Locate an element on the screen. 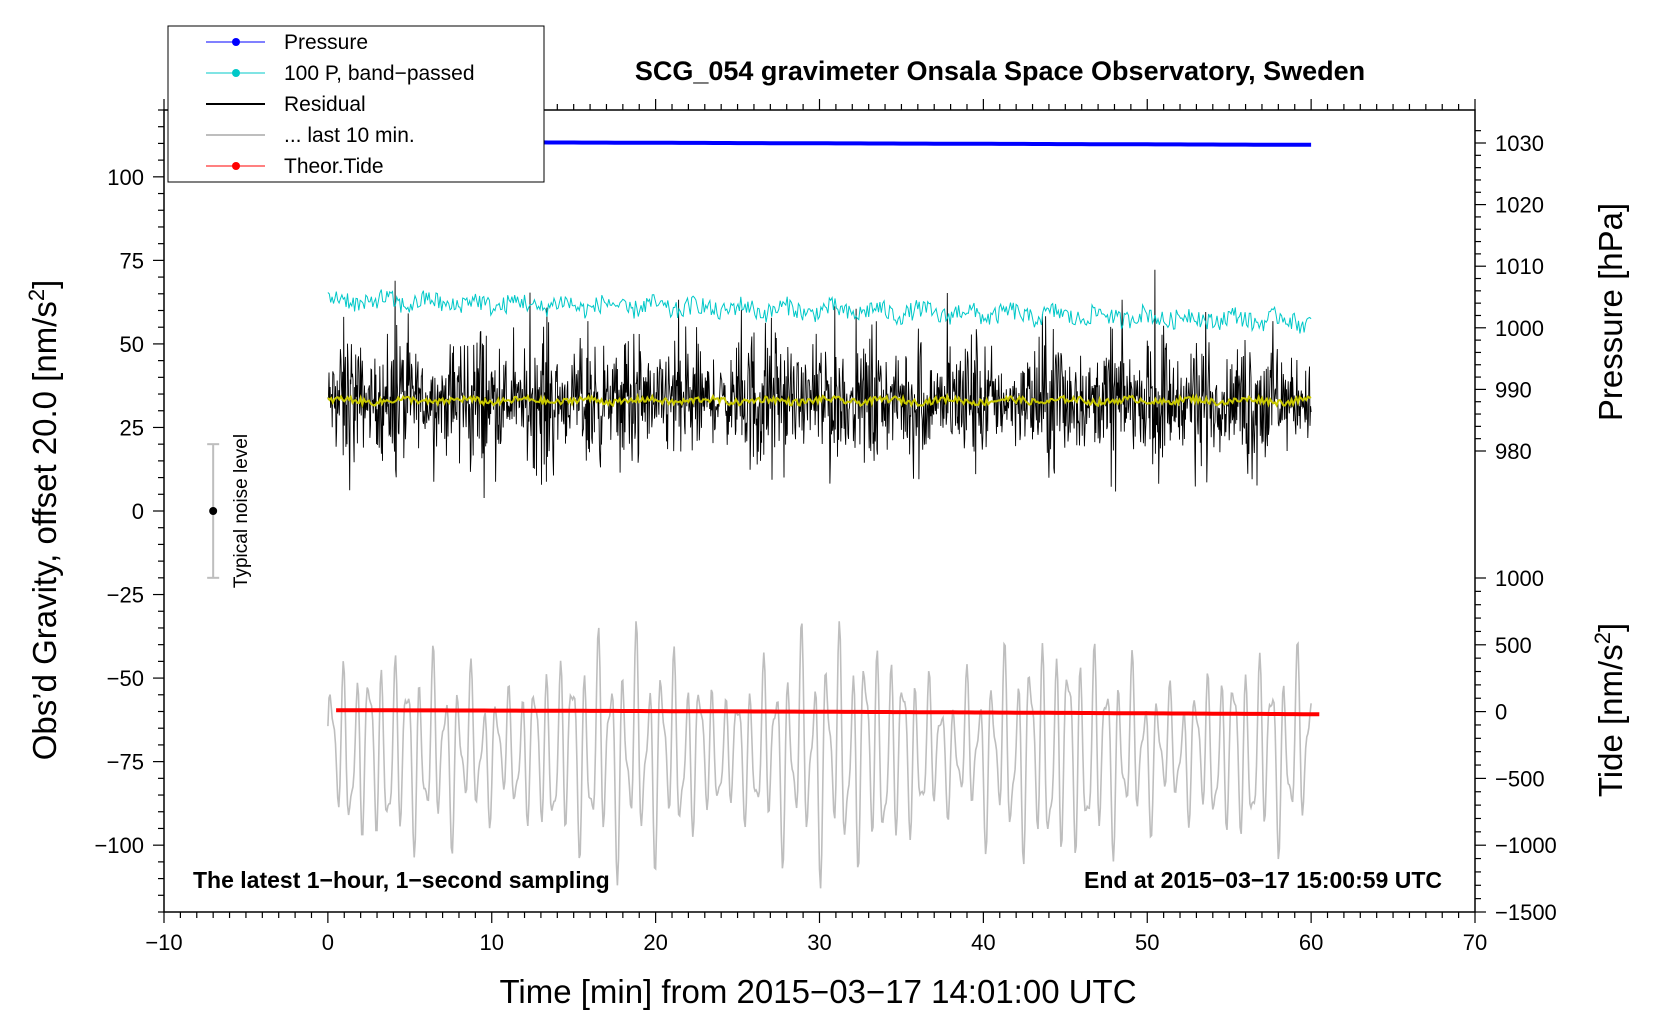  series-band-passed-pressure is located at coordinates (819, 311).